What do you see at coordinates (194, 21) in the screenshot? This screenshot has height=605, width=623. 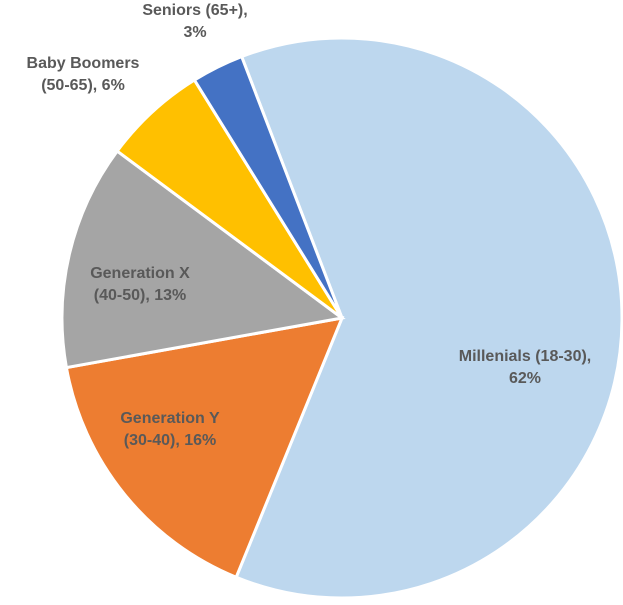 I see `slice-label: Seniors (65+), 3%` at bounding box center [194, 21].